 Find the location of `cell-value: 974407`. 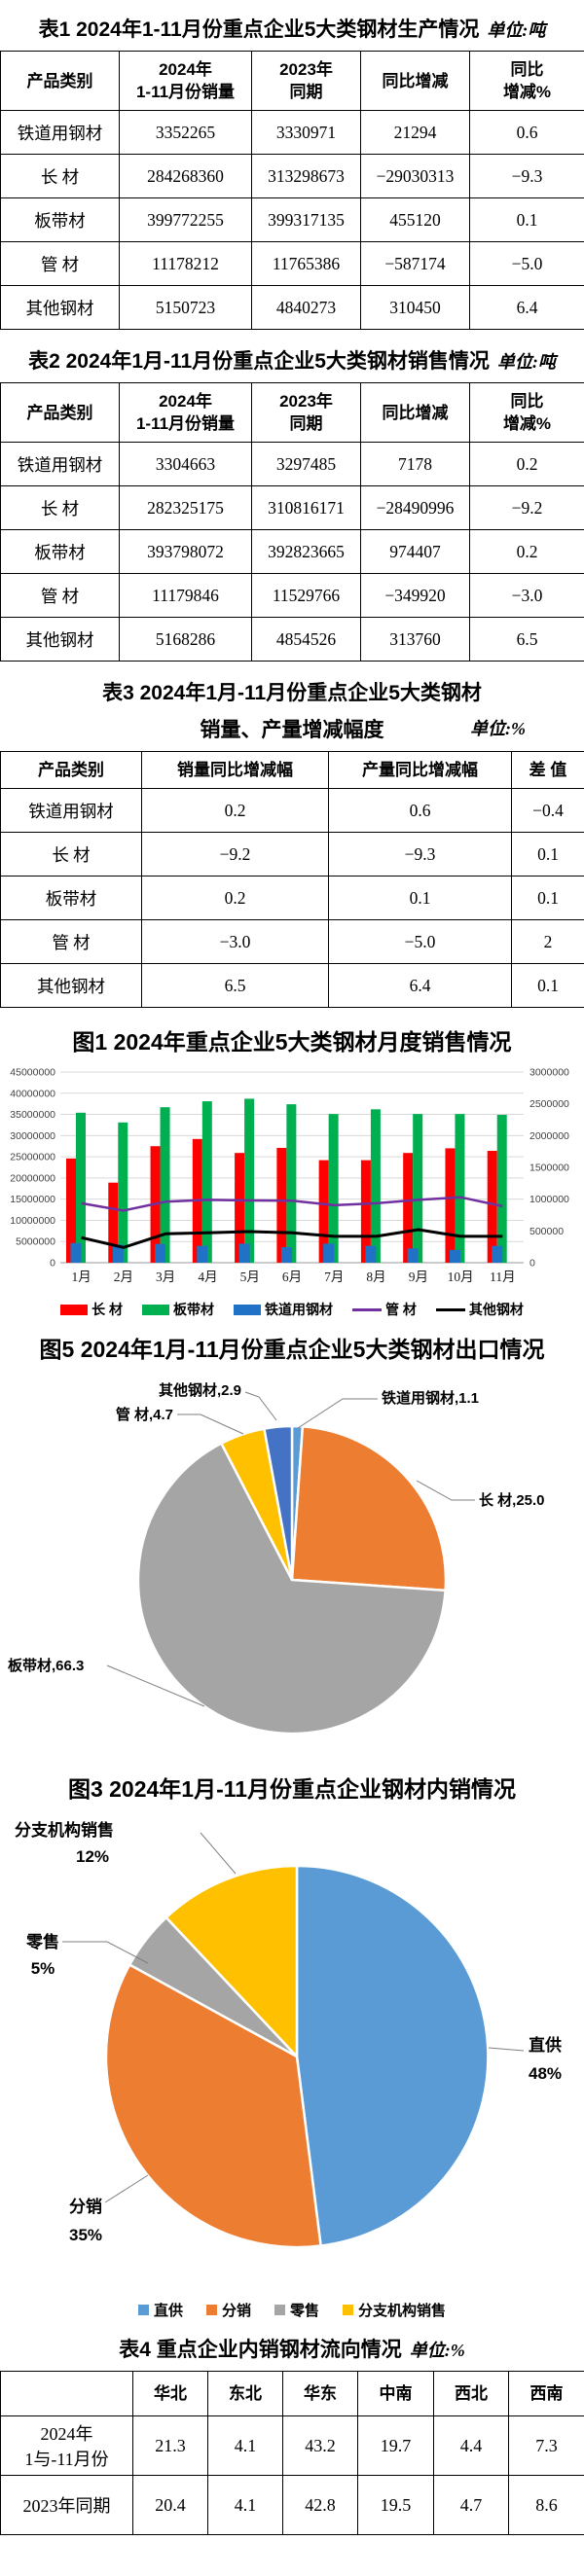

cell-value: 974407 is located at coordinates (415, 551).